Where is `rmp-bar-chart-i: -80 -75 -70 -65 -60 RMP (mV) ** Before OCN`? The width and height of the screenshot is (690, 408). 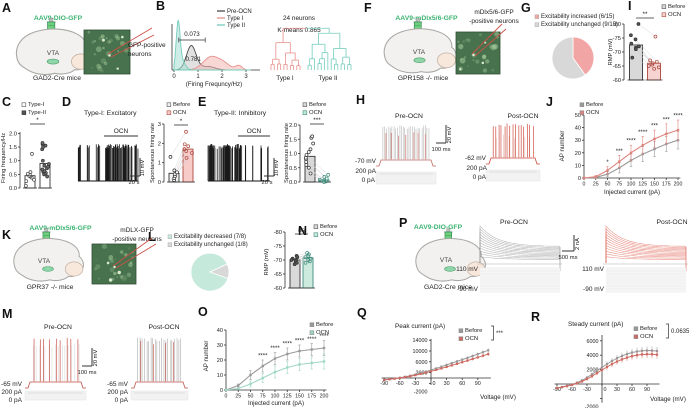 rmp-bar-chart-i: -80 -75 -70 -65 -60 RMP (mV) ** Before OCN is located at coordinates (647, 44).